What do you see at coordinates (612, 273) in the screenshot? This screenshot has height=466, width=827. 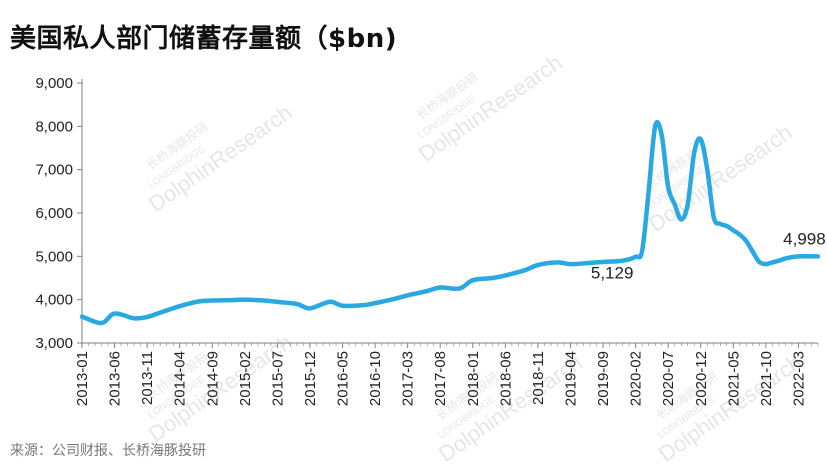 I see `data-label: 5,129` at bounding box center [612, 273].